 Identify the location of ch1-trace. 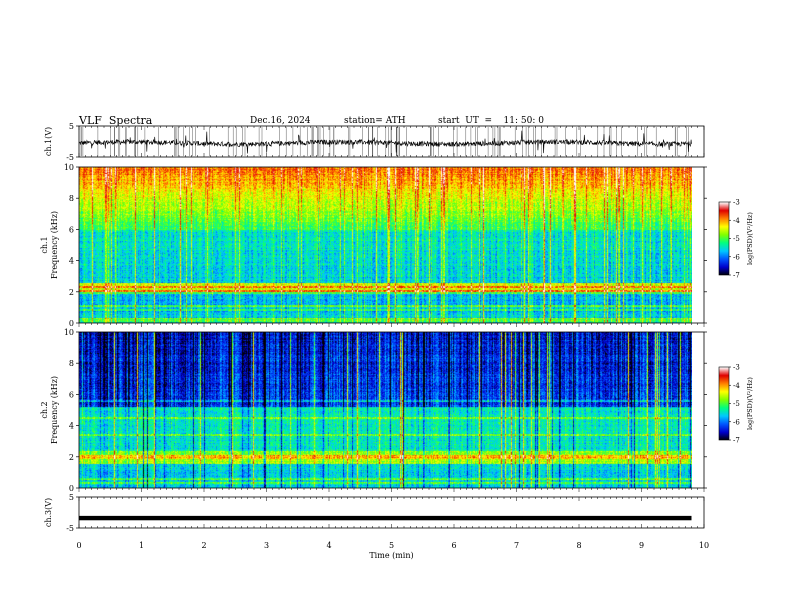
(385, 142).